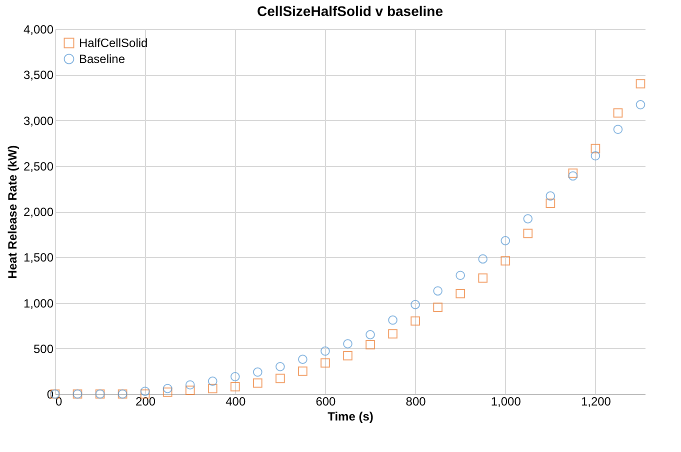 Image resolution: width=681 pixels, height=452 pixels. I want to click on y-tick-label: 4,000, so click(38, 29).